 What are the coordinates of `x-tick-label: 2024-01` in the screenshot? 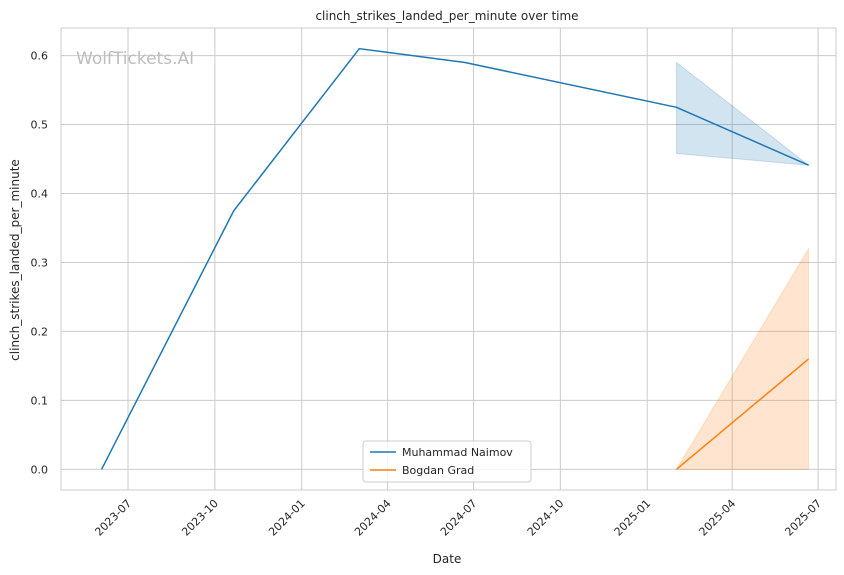 It's located at (287, 518).